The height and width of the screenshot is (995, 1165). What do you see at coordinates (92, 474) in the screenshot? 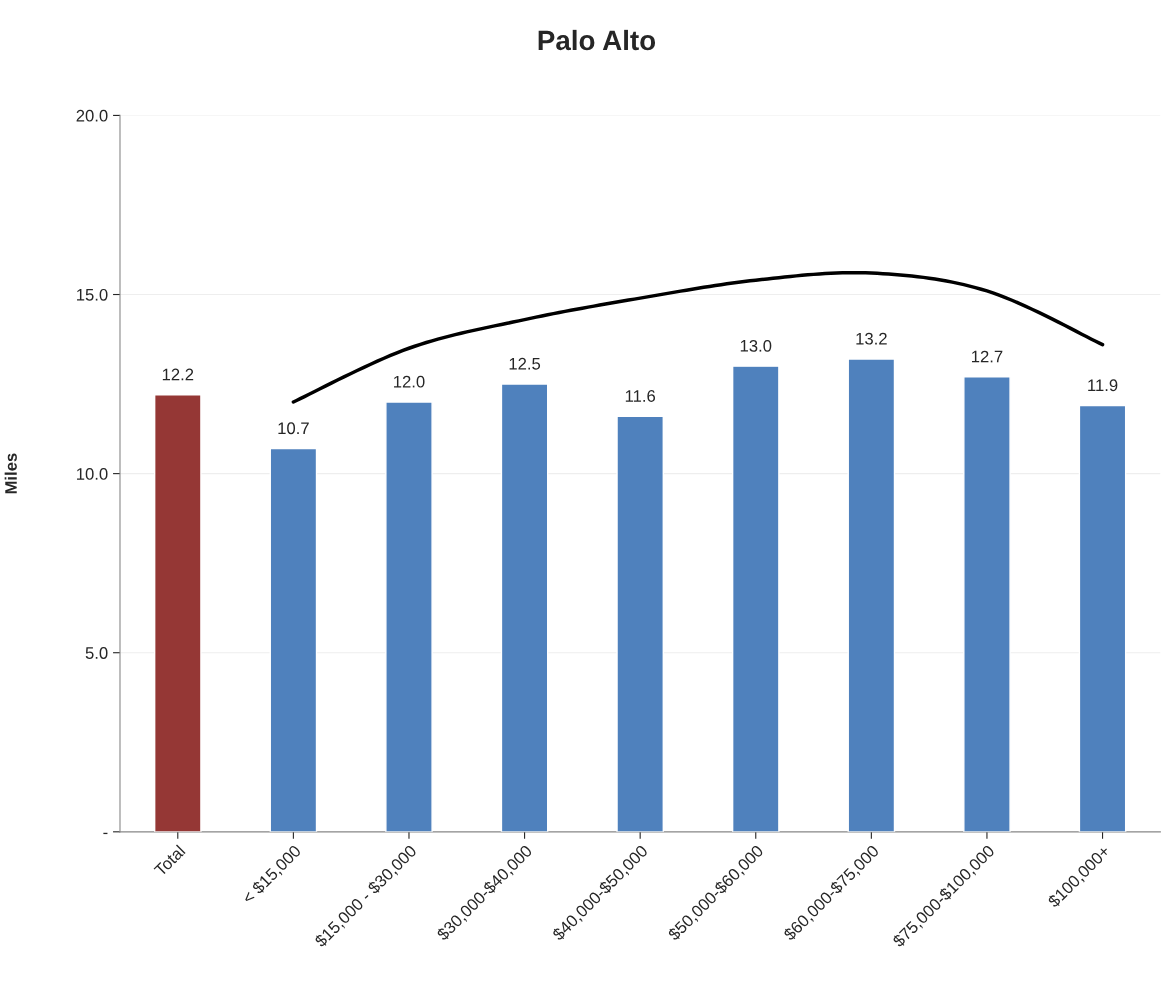
I see `y-tick-label: 10.0` at bounding box center [92, 474].